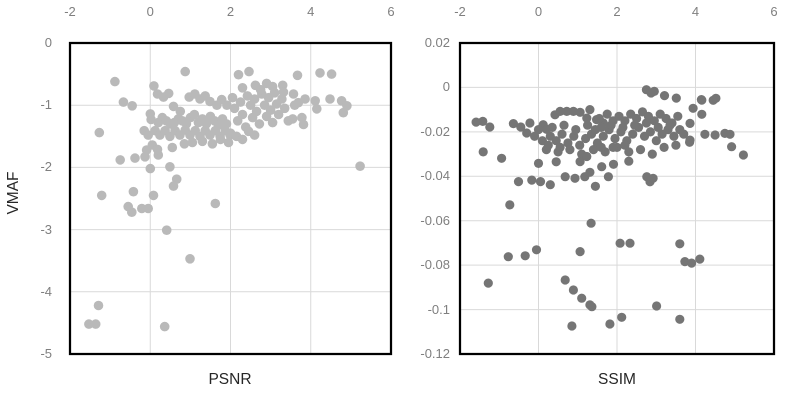  What do you see at coordinates (46, 167) in the screenshot?
I see `y-axis-tick-label: -2` at bounding box center [46, 167].